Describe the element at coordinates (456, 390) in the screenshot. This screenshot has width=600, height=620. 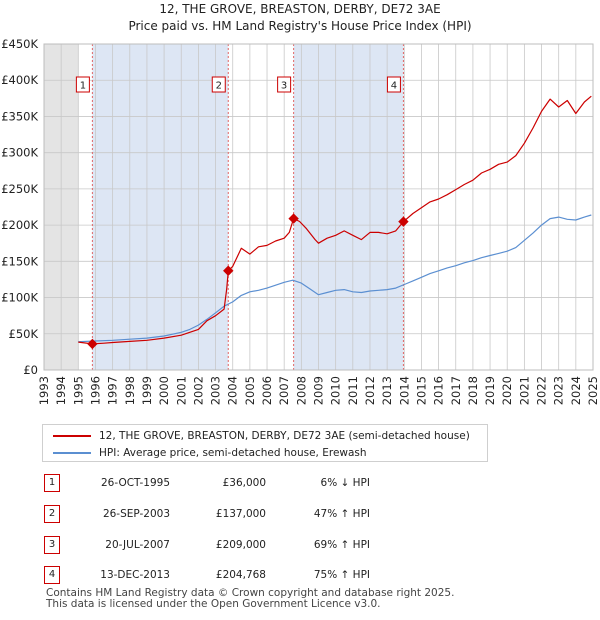
I see `x-tick-label: 2017` at that location.